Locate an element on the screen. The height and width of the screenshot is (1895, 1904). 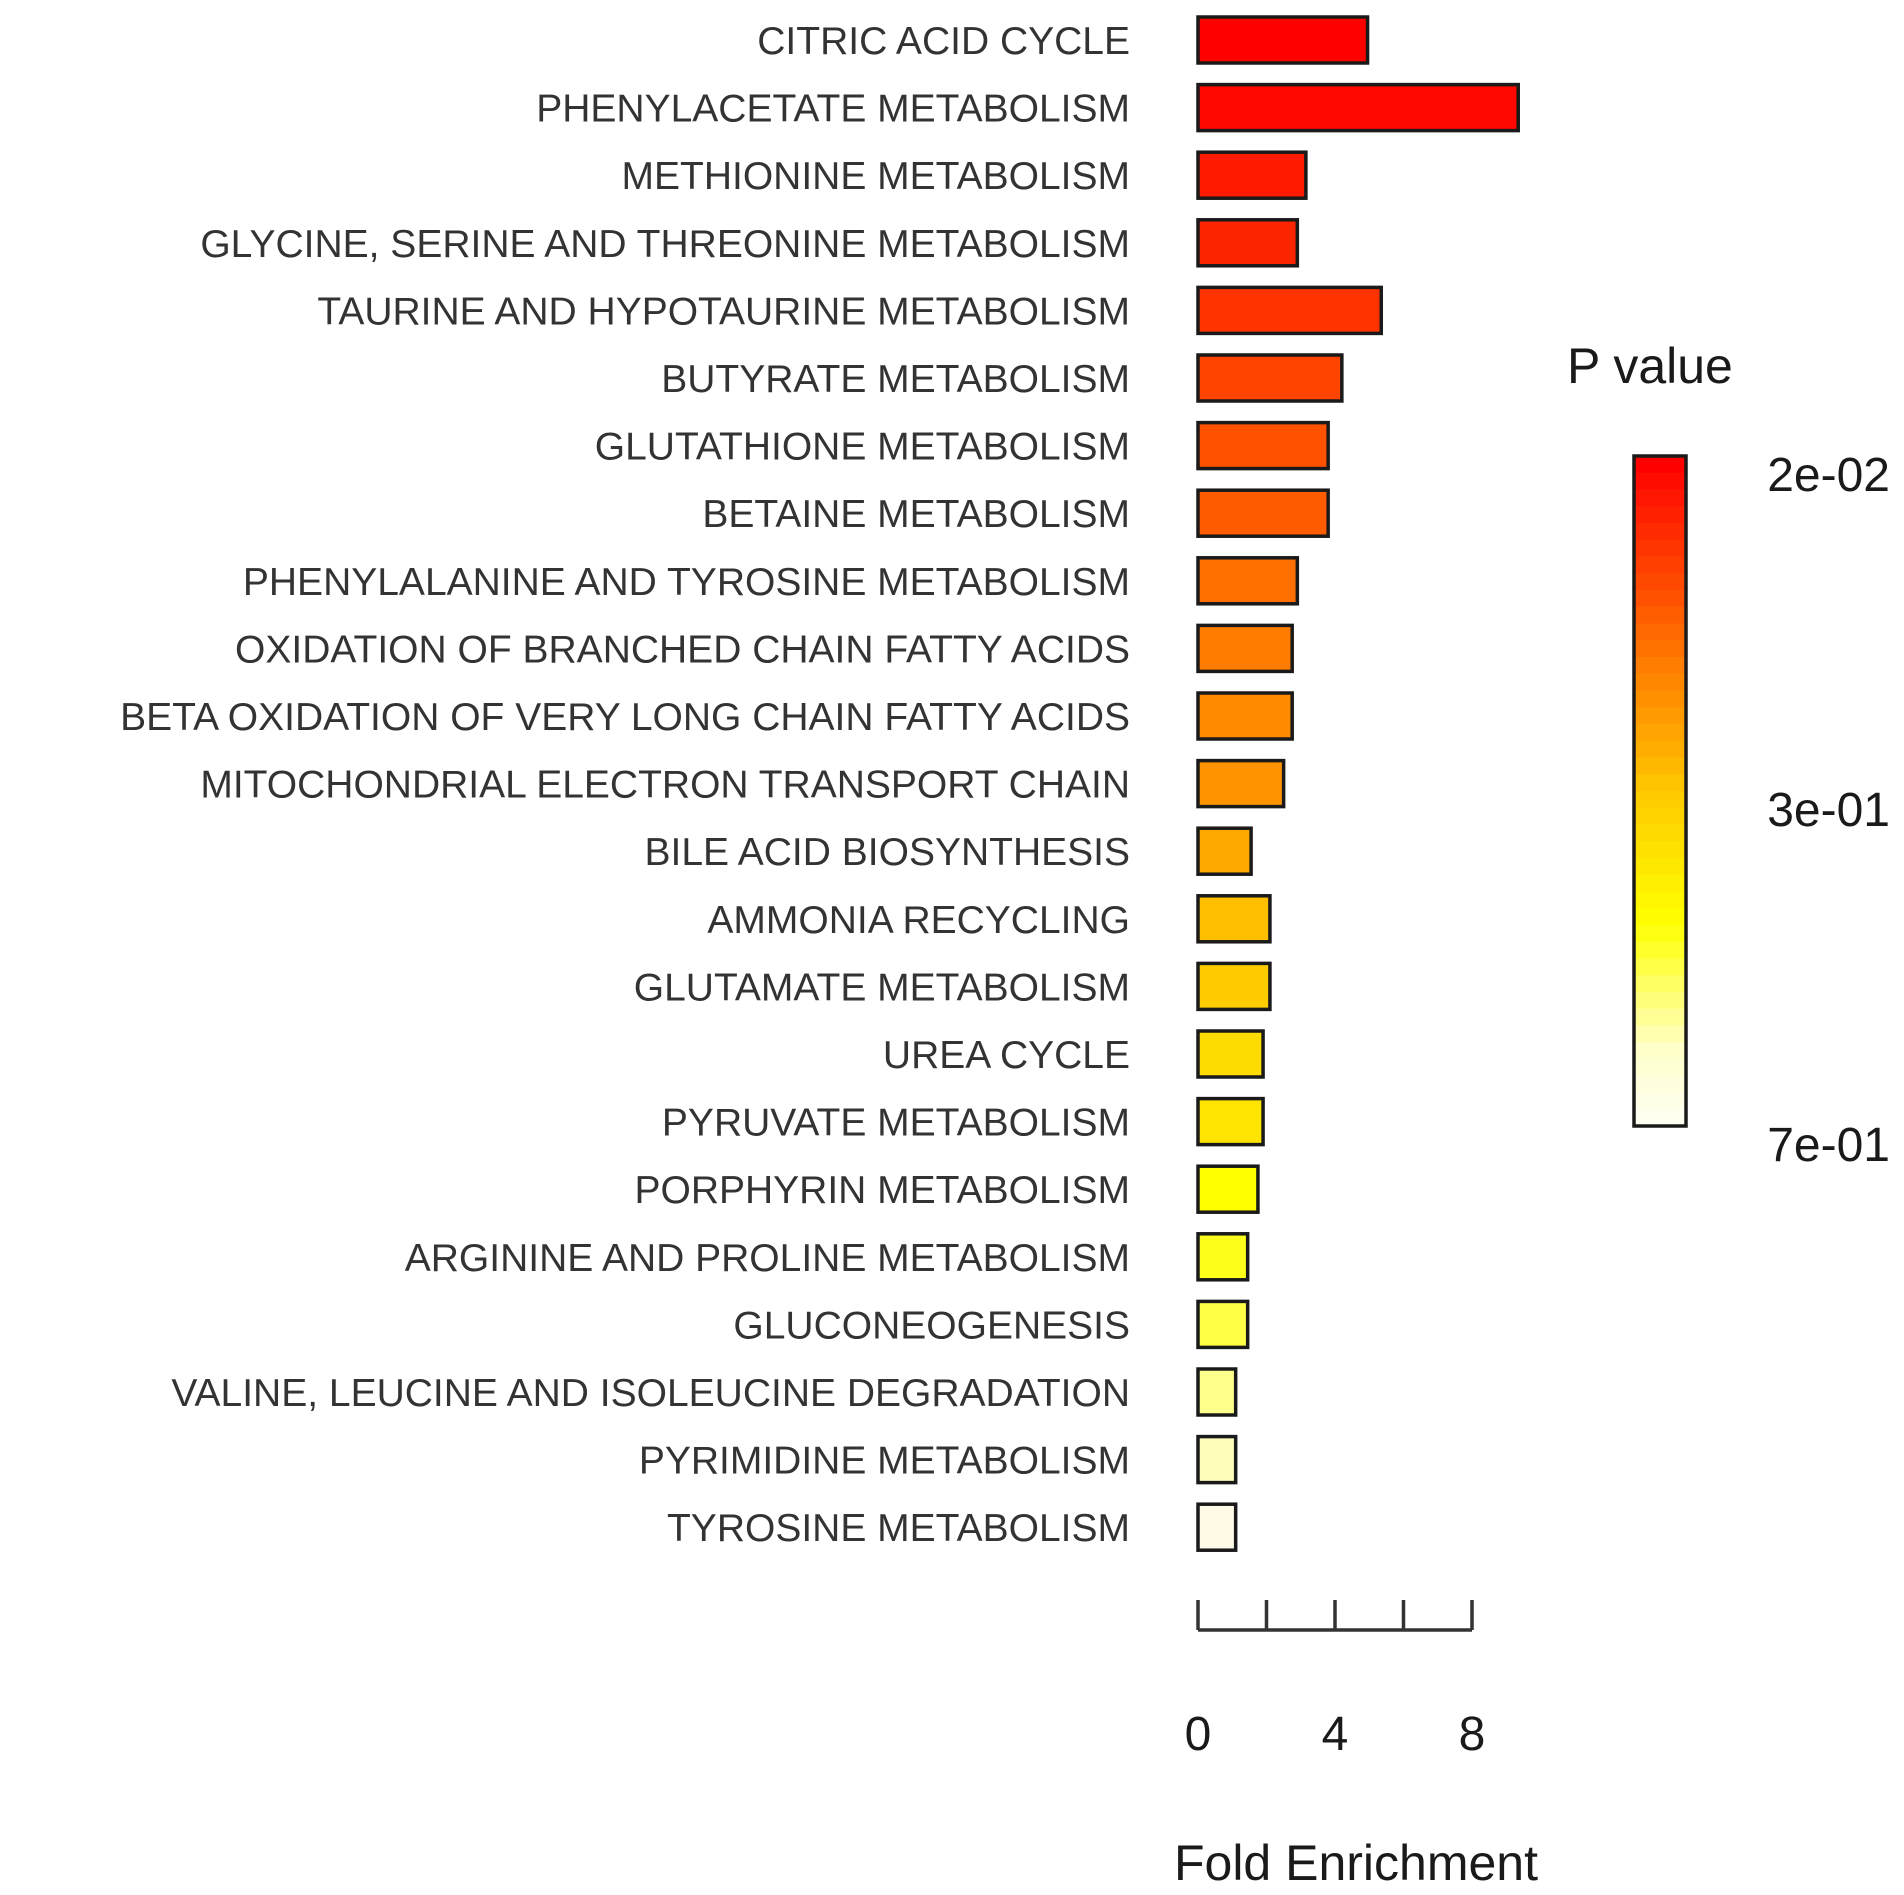
x-tick-label-2: 4 is located at coordinates (1335, 1734).